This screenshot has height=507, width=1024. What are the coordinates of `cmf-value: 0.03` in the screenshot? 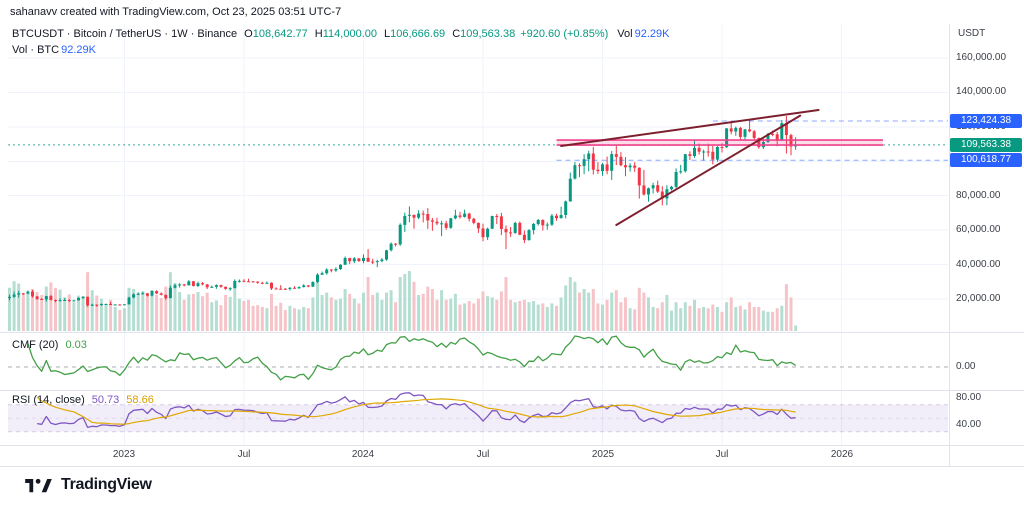 It's located at (76, 345).